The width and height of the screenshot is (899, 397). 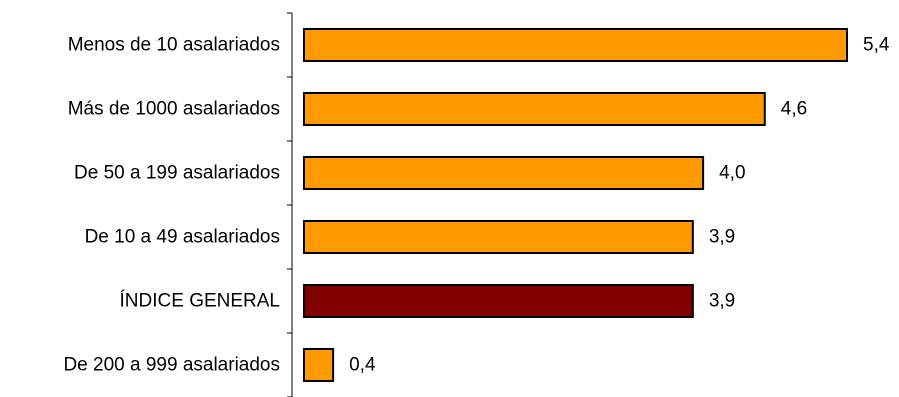 What do you see at coordinates (174, 109) in the screenshot?
I see `category-label: Más de 1000 asalariados` at bounding box center [174, 109].